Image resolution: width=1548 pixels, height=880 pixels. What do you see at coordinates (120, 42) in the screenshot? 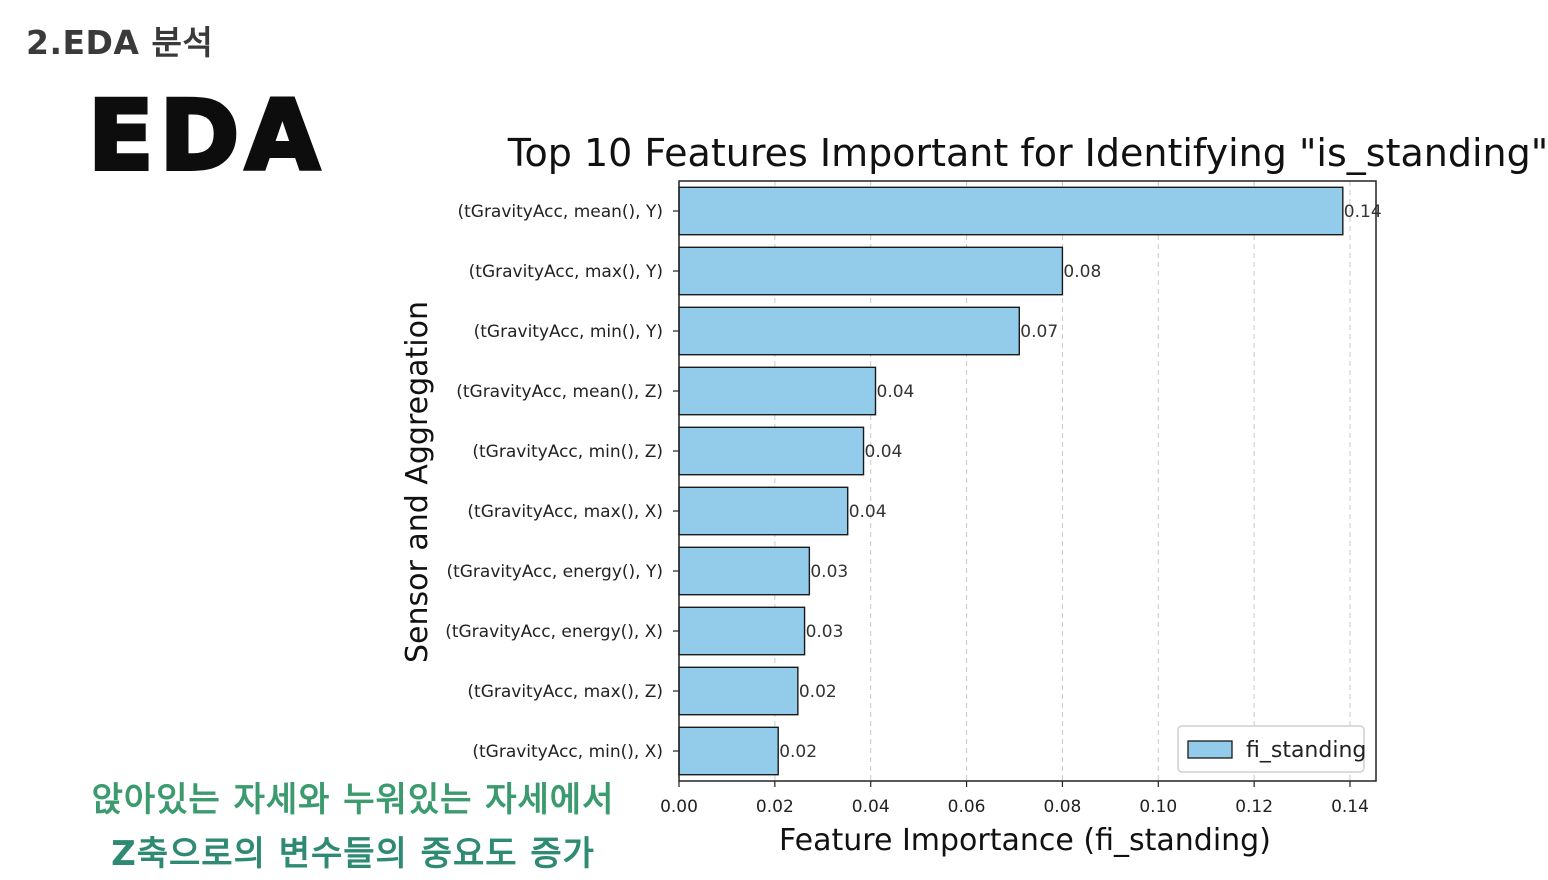
I see `section-title: 2.EDA 분석` at bounding box center [120, 42].